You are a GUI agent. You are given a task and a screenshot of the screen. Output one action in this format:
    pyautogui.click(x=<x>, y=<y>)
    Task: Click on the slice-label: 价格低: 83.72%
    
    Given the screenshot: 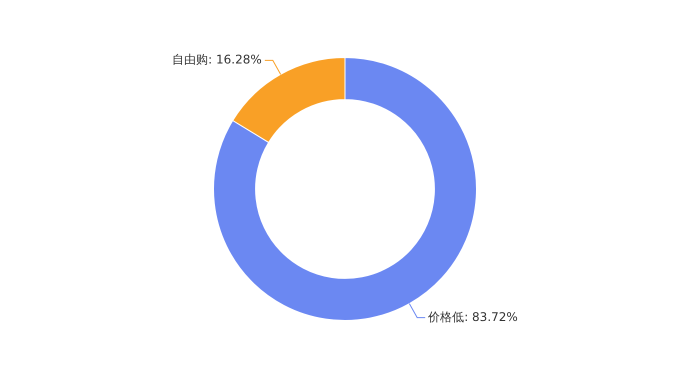 What is the action you would take?
    pyautogui.click(x=472, y=317)
    